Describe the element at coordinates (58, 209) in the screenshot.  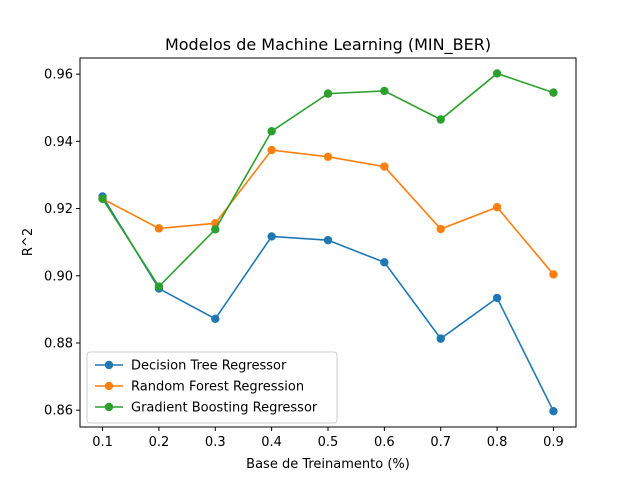
I see `y-tick-label: 0.92` at that location.